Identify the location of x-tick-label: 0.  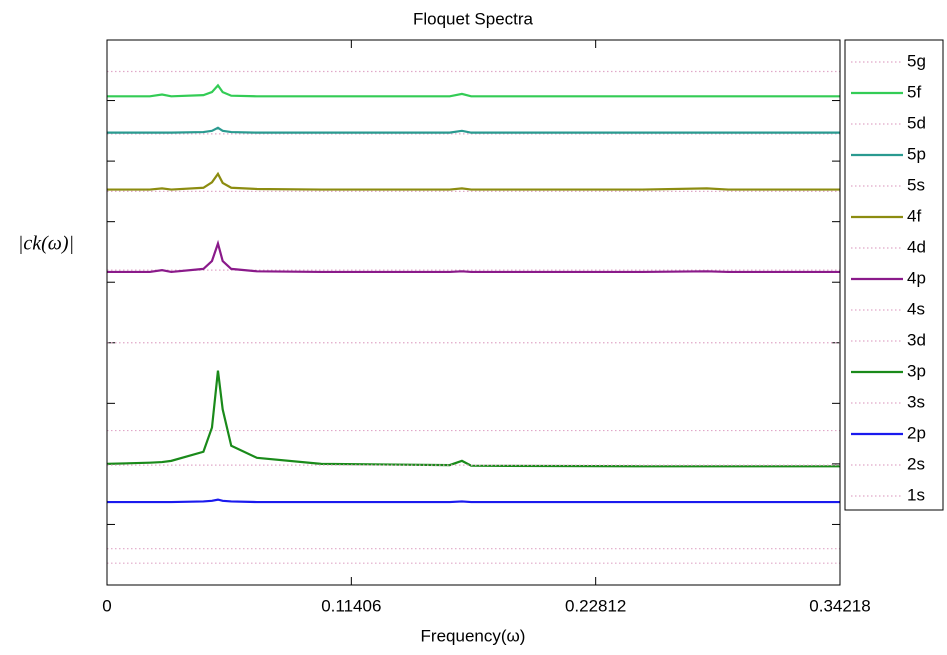
(106, 605).